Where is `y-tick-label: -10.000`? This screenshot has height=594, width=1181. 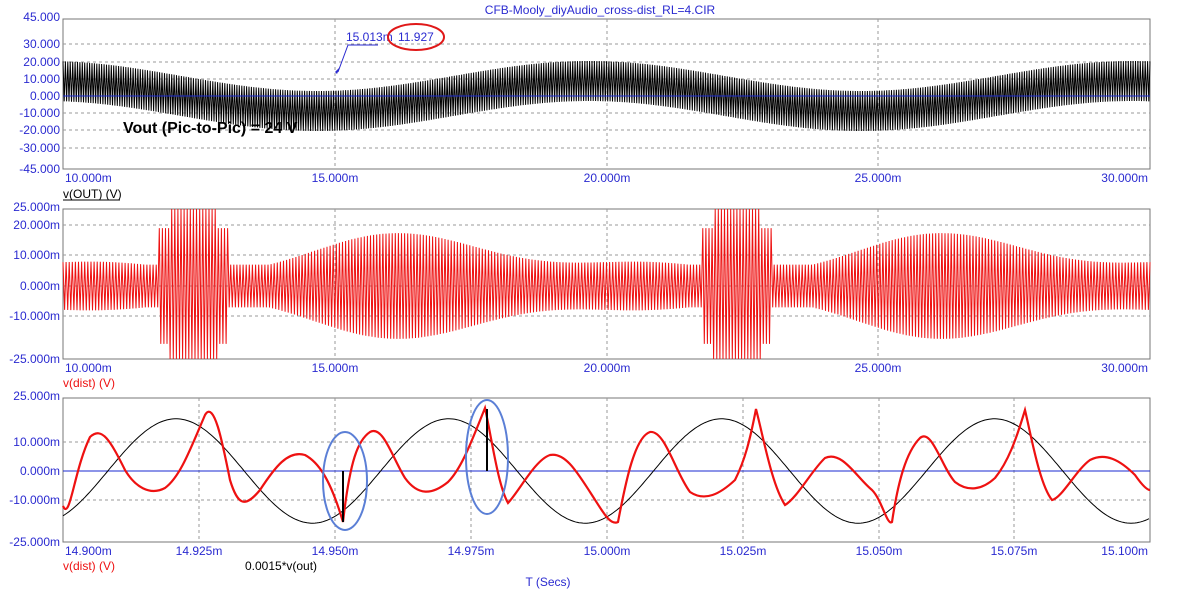
y-tick-label: -10.000 is located at coordinates (39, 113).